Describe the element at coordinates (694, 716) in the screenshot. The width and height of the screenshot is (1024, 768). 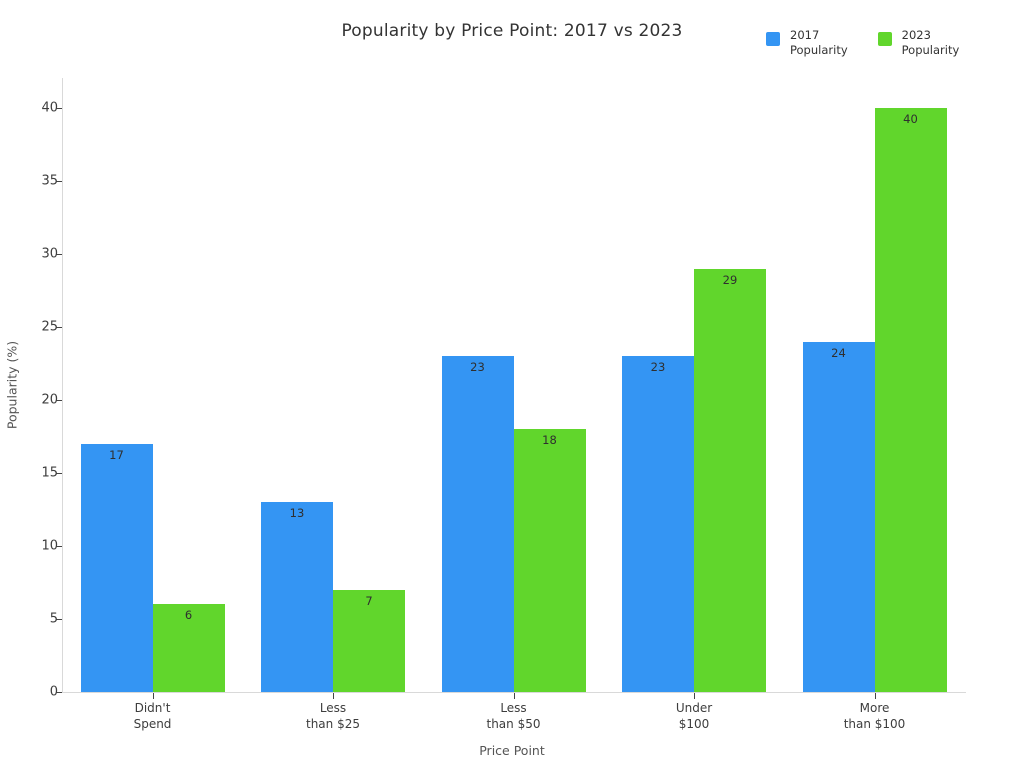
I see `x-tick-label: Under $100` at that location.